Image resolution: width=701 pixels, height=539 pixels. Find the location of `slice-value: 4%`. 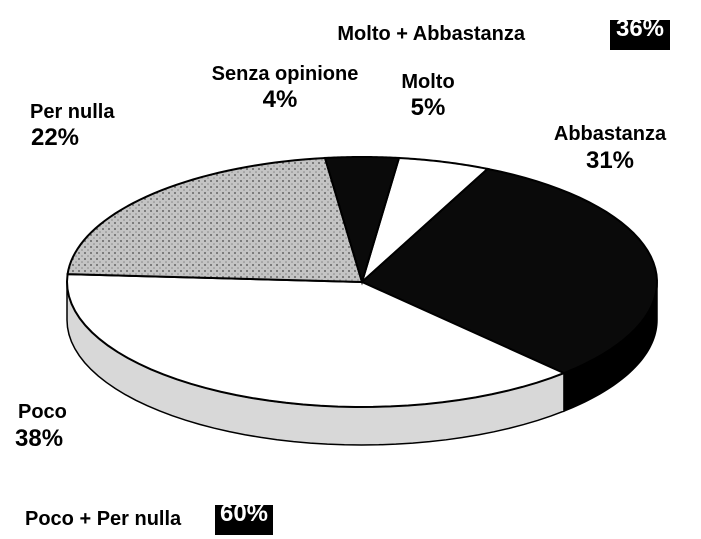

slice-value: 4% is located at coordinates (280, 99).